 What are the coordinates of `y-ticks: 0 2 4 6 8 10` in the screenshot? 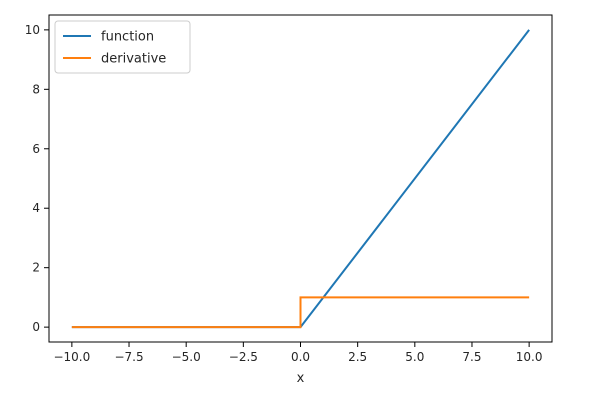 It's located at (37, 178).